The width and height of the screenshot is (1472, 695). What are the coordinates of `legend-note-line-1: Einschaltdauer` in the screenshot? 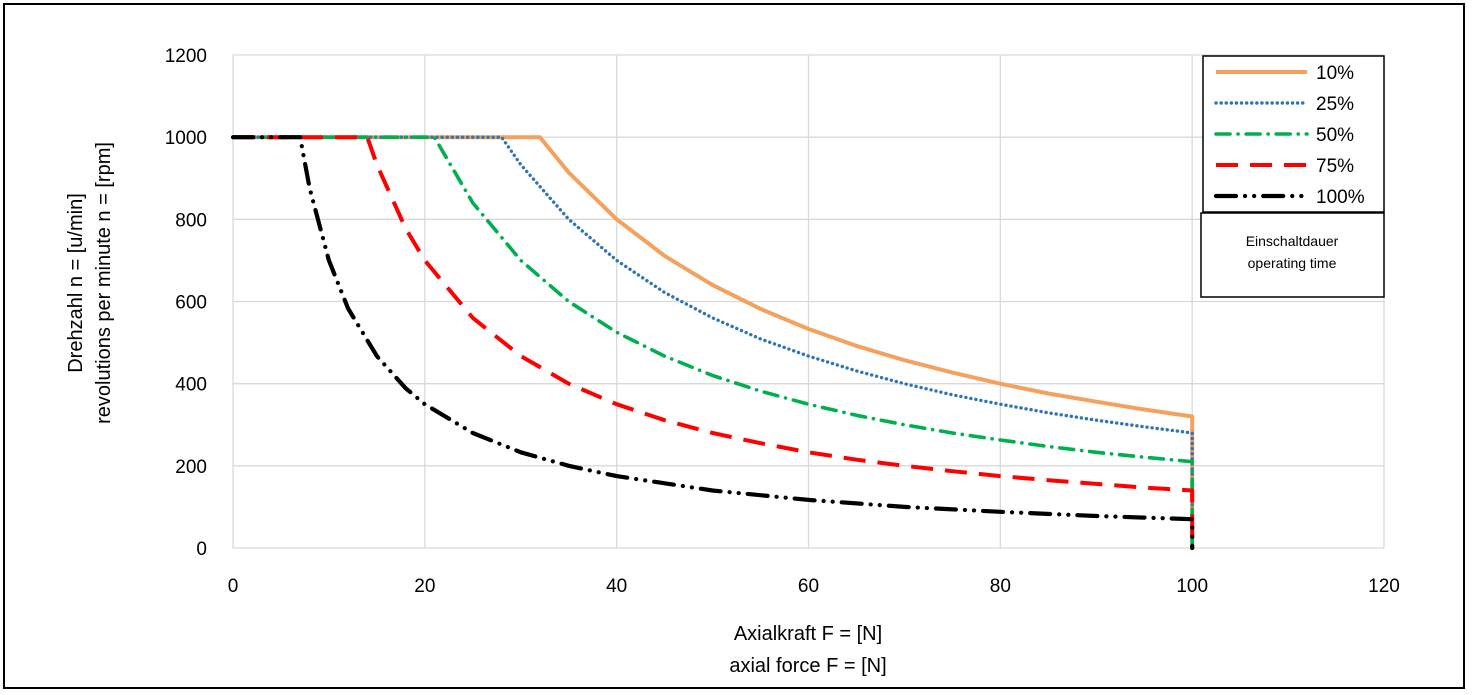 It's located at (1292, 241).